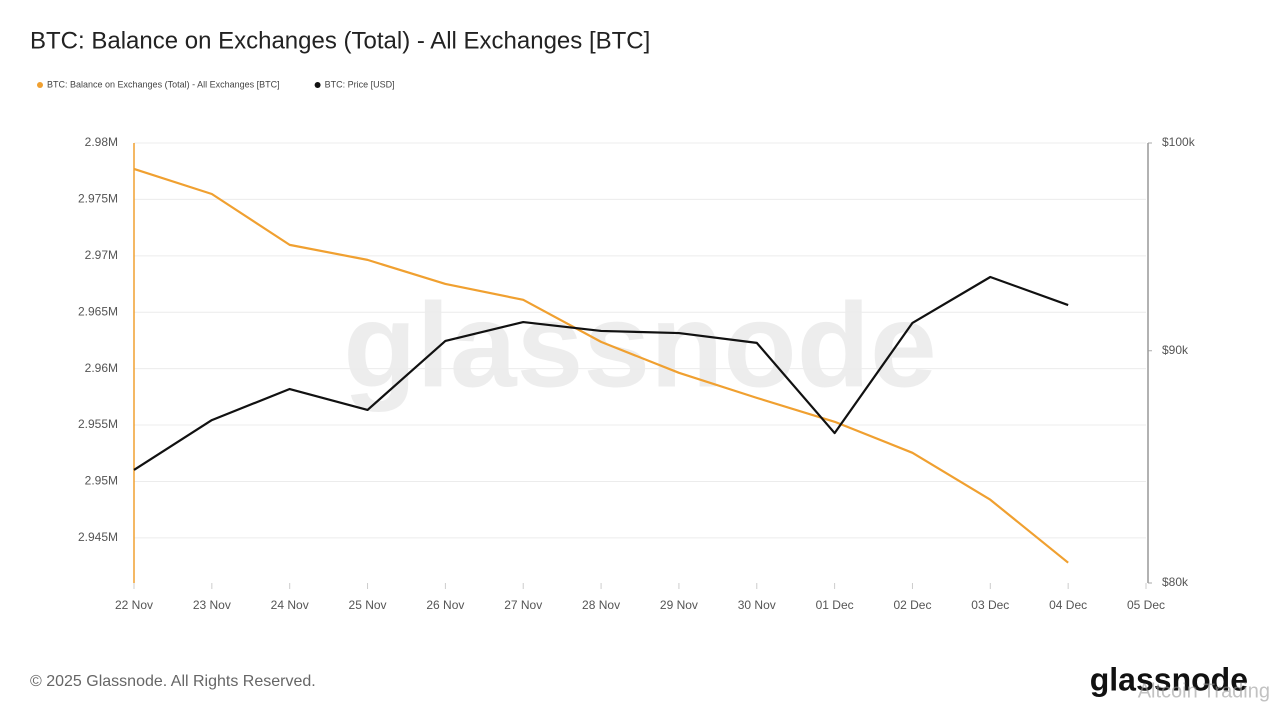 The height and width of the screenshot is (722, 1280). I want to click on y-tick-label: 2.97M, so click(101, 255).